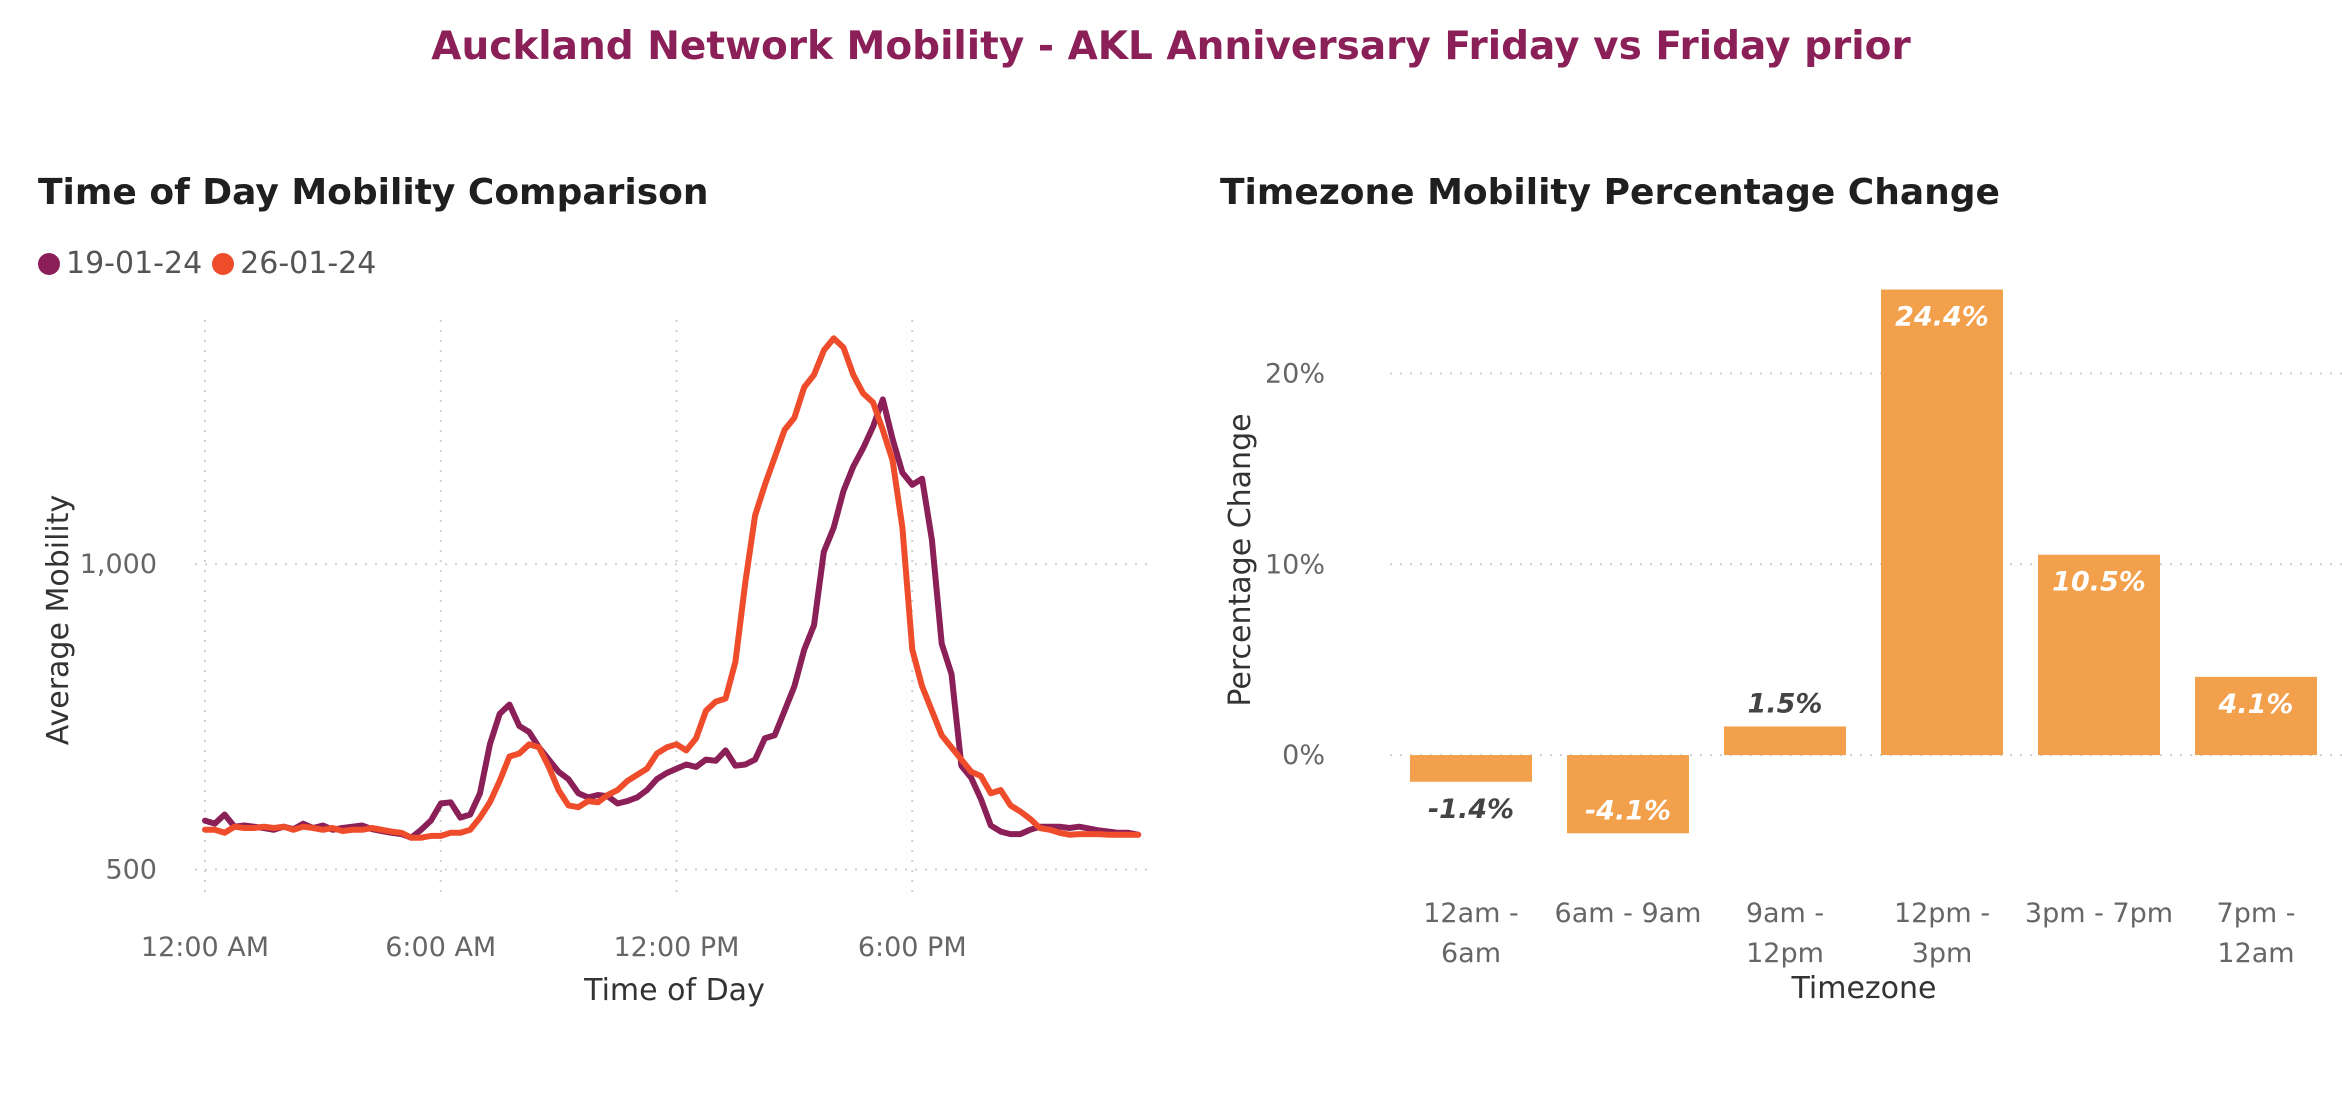 The image size is (2342, 1108). I want to click on y-tick-label: 500, so click(131, 869).